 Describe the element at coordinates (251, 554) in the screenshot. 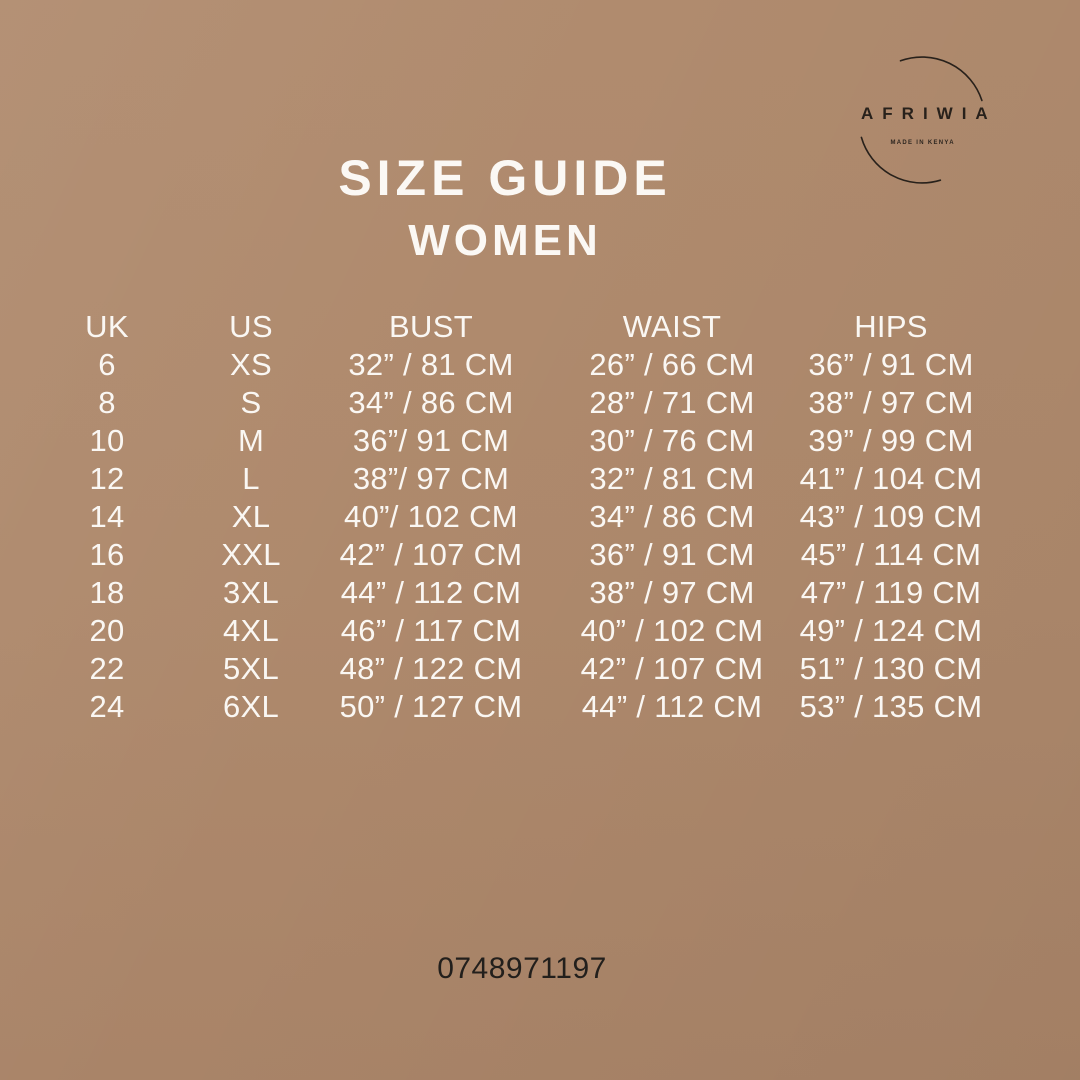

I see `table-cell: XXL` at that location.